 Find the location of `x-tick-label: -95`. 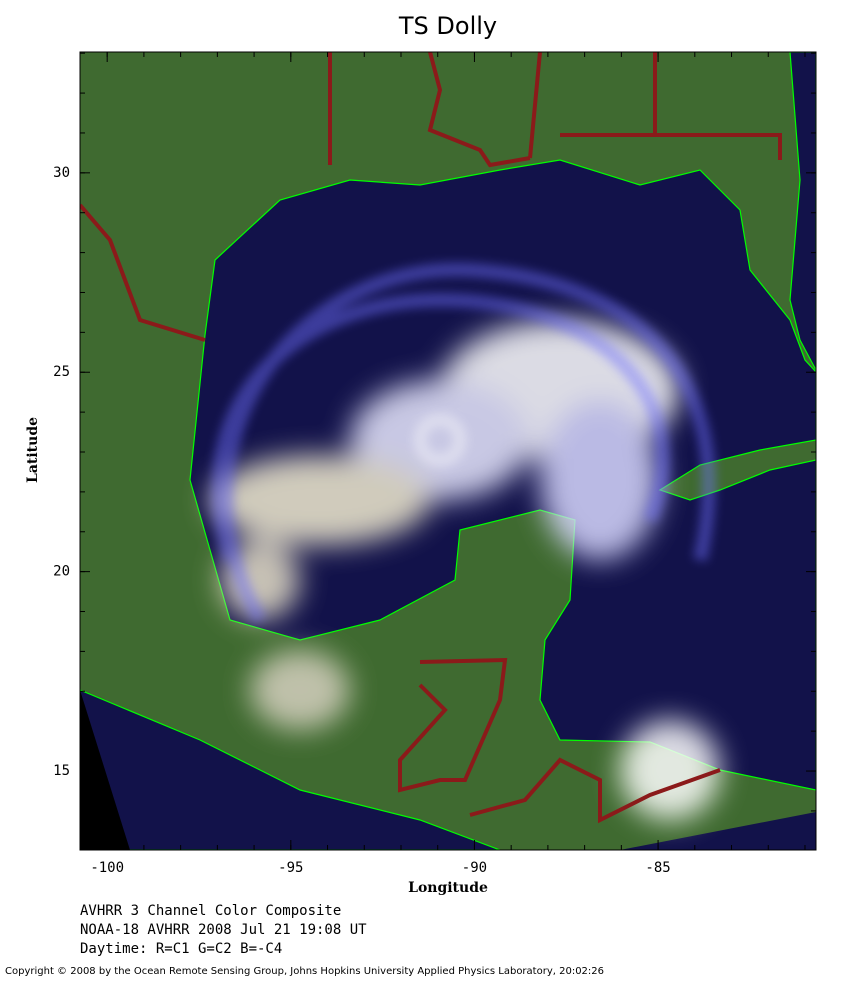

x-tick-label: -95 is located at coordinates (290, 868).